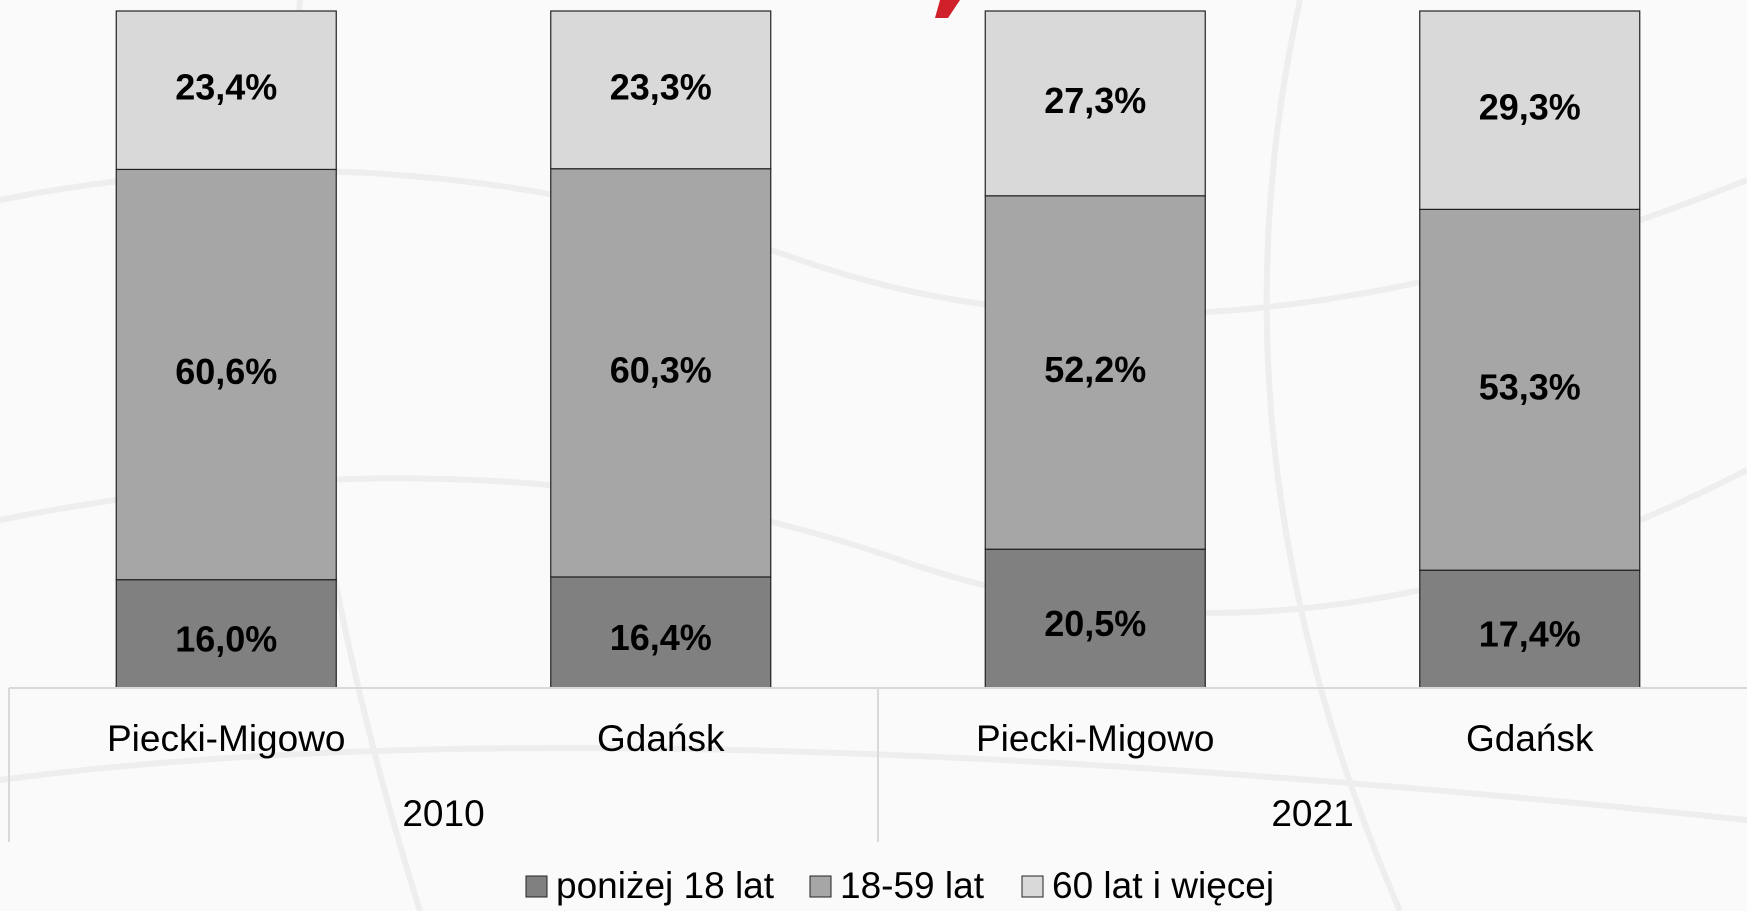  What do you see at coordinates (1163, 885) in the screenshot?
I see `legend-label: 60 lat i więcej` at bounding box center [1163, 885].